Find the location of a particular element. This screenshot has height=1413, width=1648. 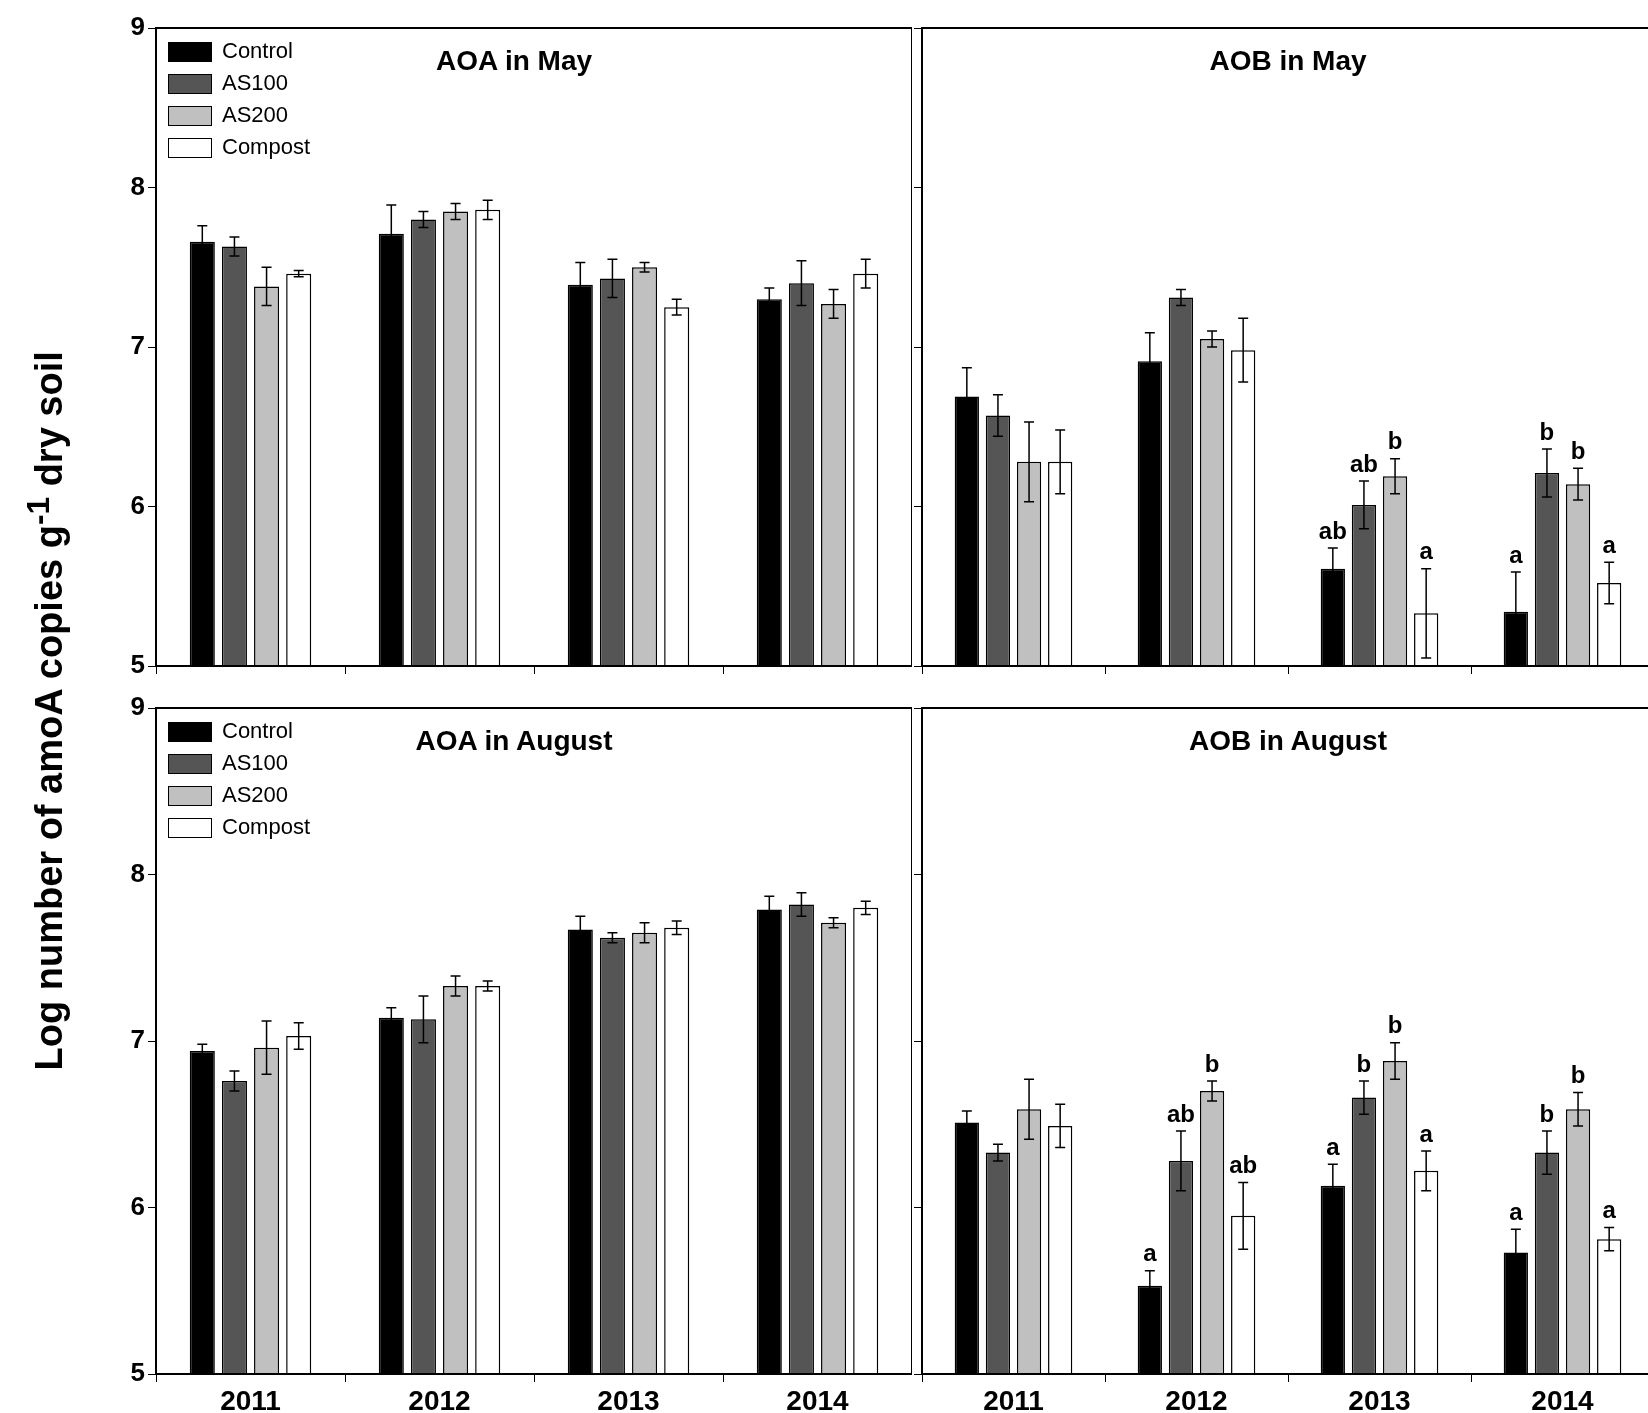

text: AOB in August is located at coordinates (1288, 740).